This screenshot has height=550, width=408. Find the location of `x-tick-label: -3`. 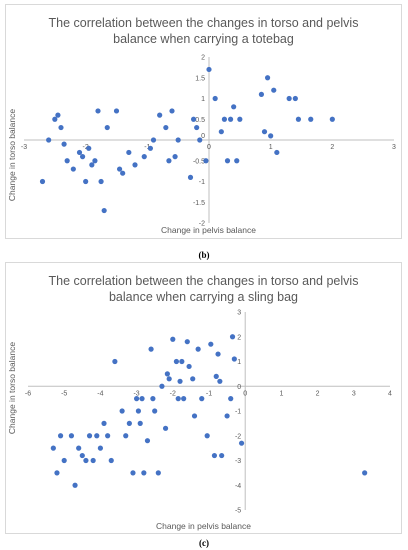

x-tick-label: -3 is located at coordinates (136, 393).